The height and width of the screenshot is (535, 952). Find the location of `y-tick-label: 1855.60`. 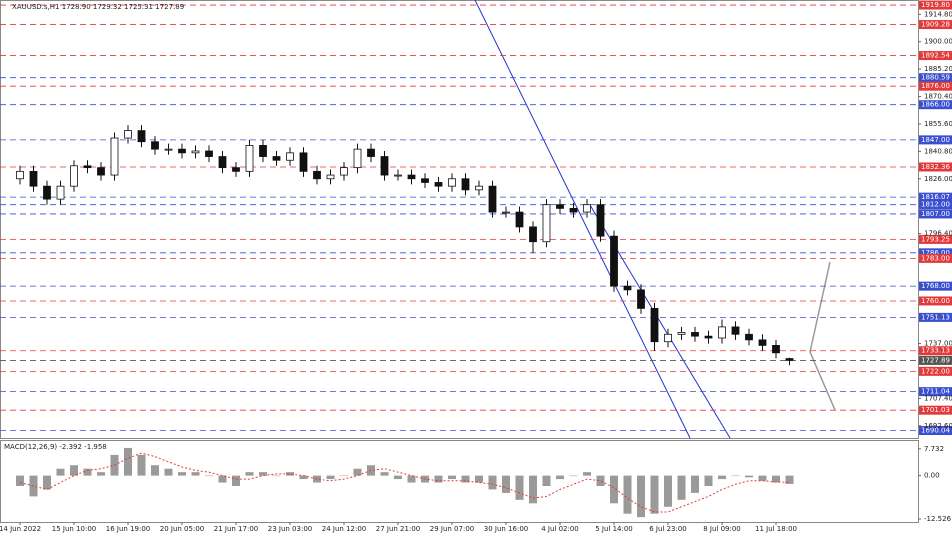

y-tick-label: 1855.60 is located at coordinates (938, 124).